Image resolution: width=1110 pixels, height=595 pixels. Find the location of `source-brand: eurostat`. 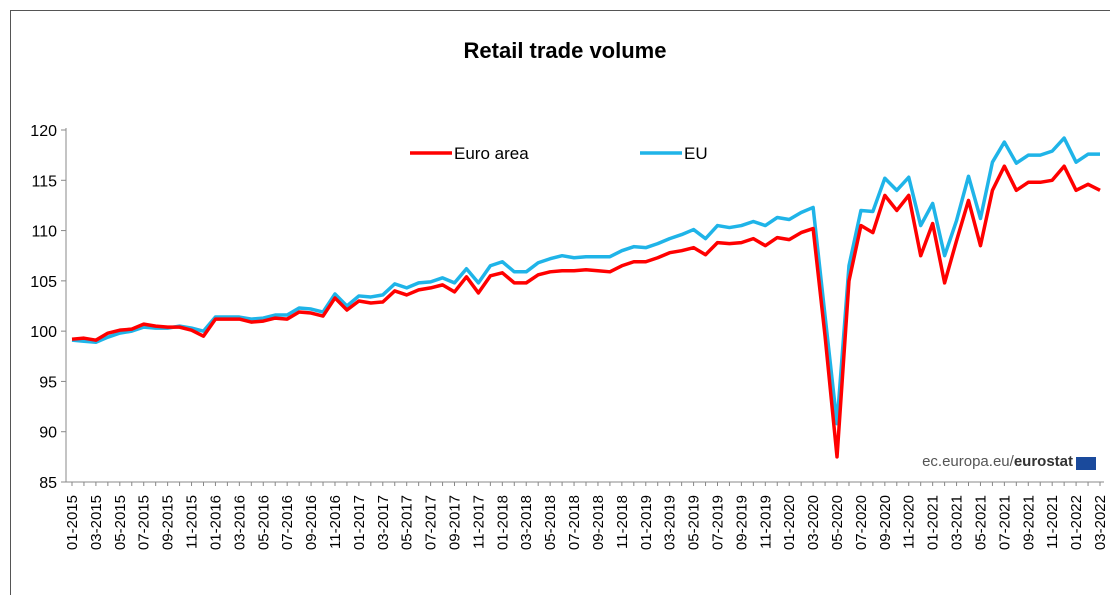

source-brand: eurostat is located at coordinates (1043, 461).